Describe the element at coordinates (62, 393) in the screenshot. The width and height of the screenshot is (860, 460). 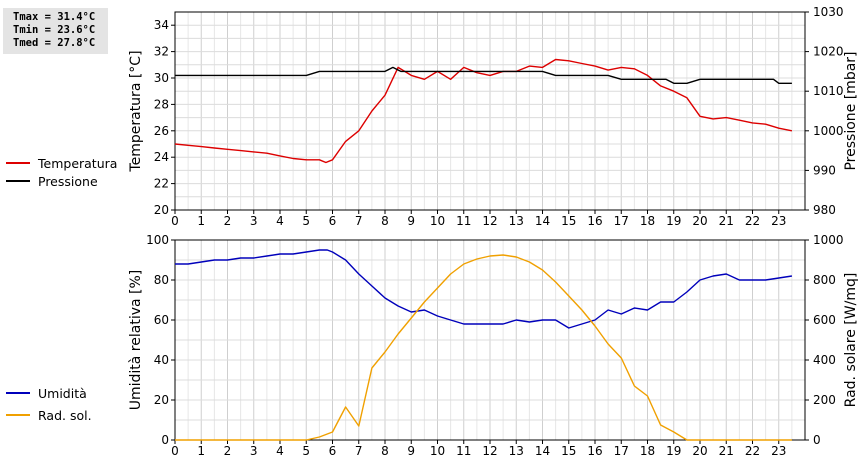
I see `legend-label-umidita: Umidità` at that location.